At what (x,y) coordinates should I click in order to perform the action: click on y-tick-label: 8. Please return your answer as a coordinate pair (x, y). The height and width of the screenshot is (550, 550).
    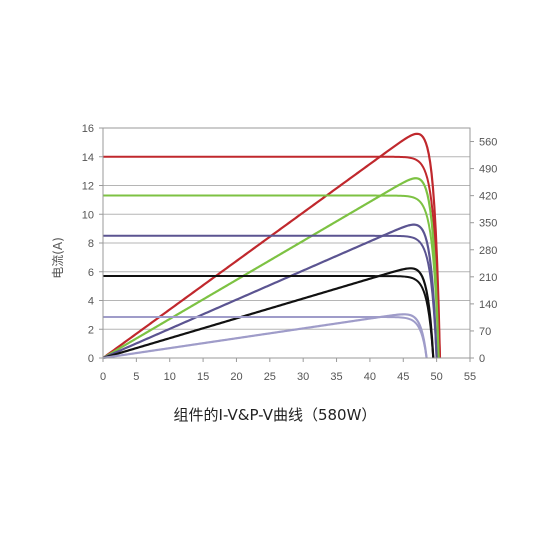
    Looking at the image, I should click on (91, 244).